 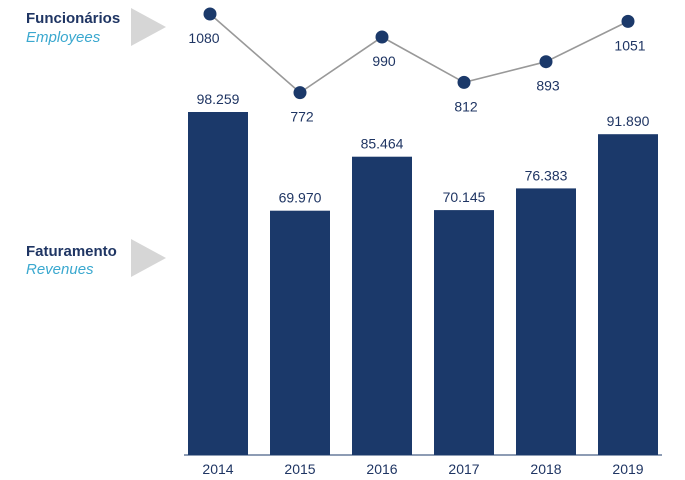 I want to click on bar-2016, so click(x=382, y=305).